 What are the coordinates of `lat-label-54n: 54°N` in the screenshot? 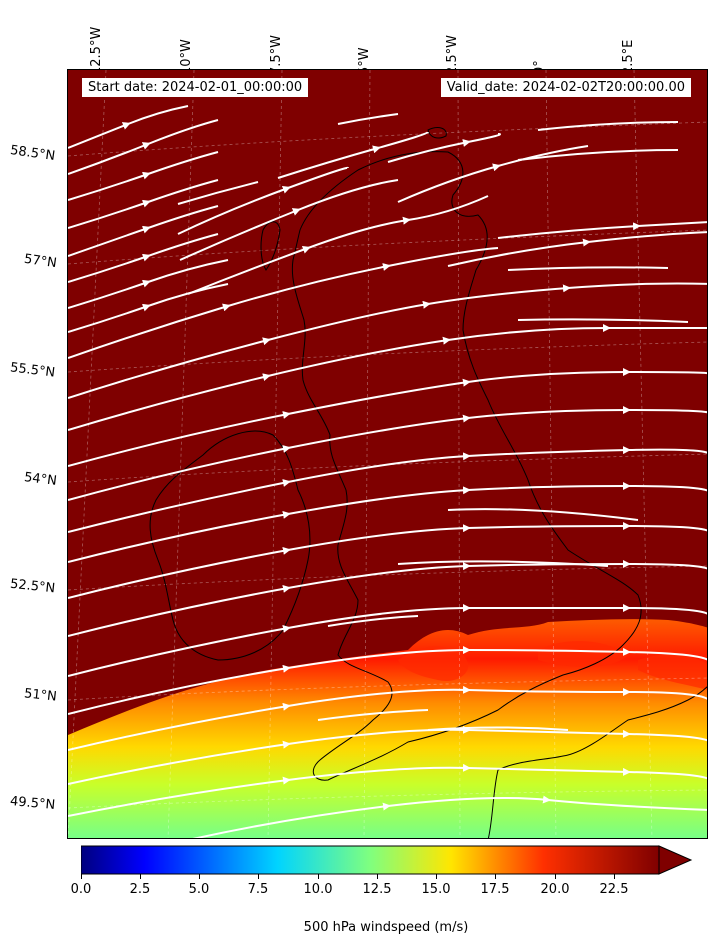 It's located at (40, 479).